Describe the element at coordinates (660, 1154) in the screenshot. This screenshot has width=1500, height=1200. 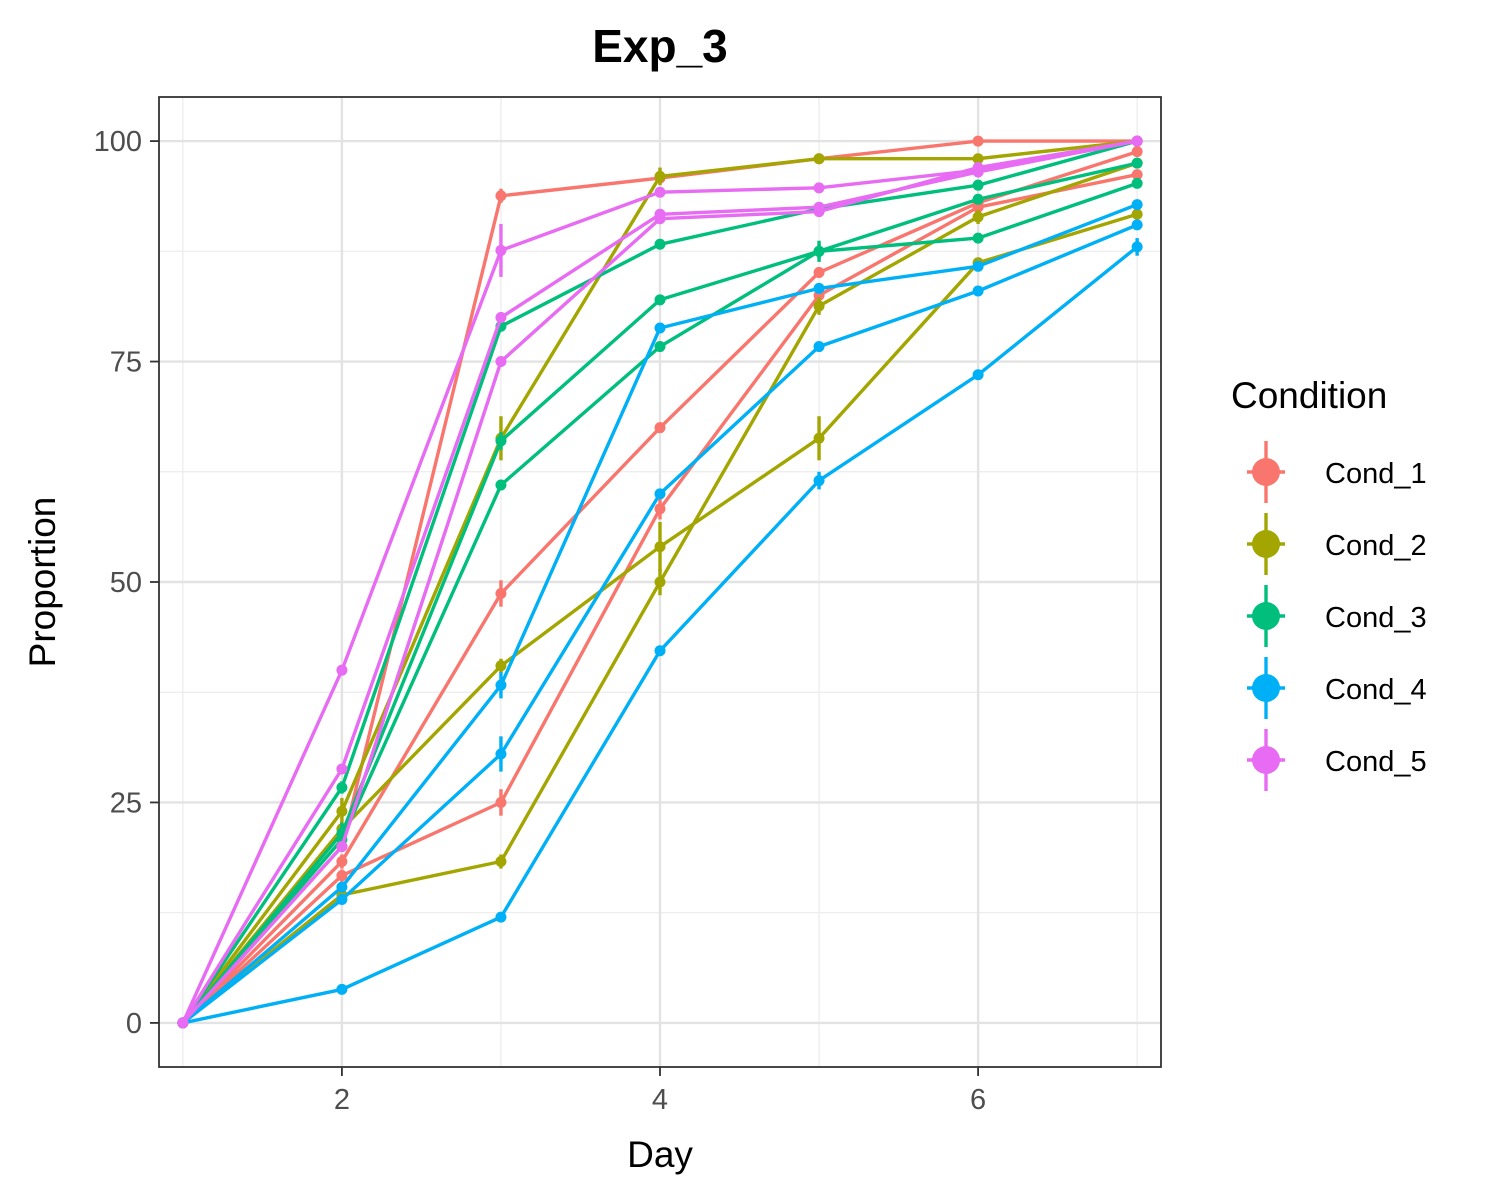
I see `x-axis-title: Day` at that location.